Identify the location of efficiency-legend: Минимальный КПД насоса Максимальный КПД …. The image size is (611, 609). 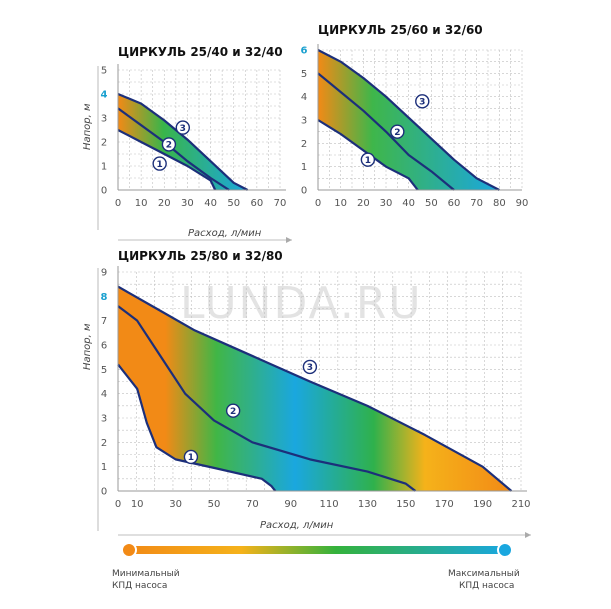
(316, 566).